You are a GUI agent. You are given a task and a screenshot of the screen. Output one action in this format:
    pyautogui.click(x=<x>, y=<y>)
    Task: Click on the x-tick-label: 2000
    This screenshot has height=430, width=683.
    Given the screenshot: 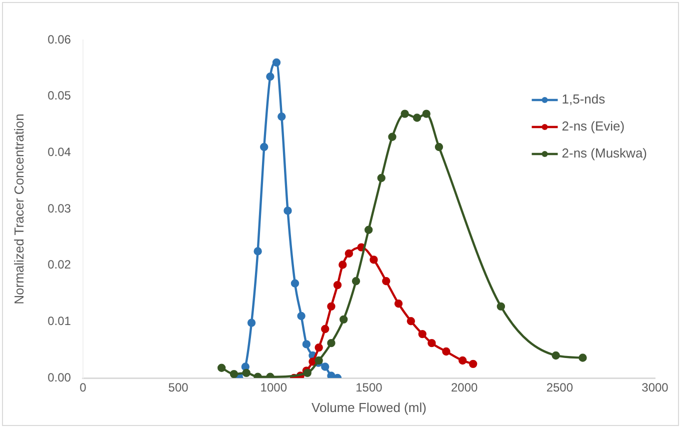 What is the action you would take?
    pyautogui.click(x=464, y=387)
    